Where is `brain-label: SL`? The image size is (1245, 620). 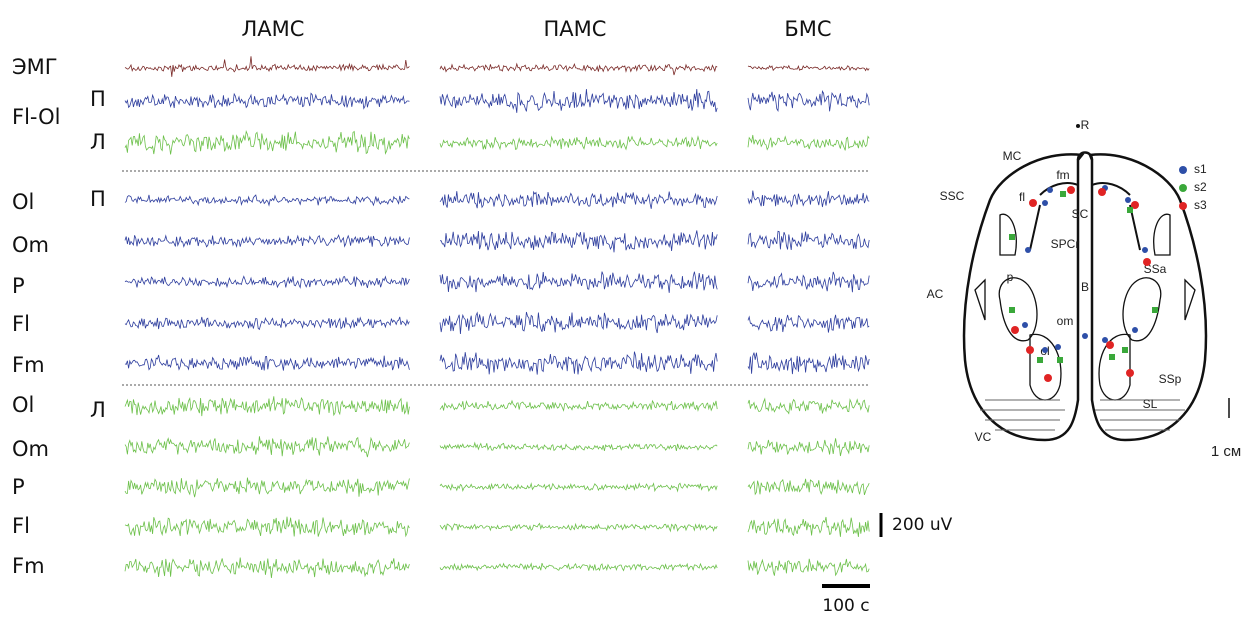 brain-label: SL is located at coordinates (1150, 404).